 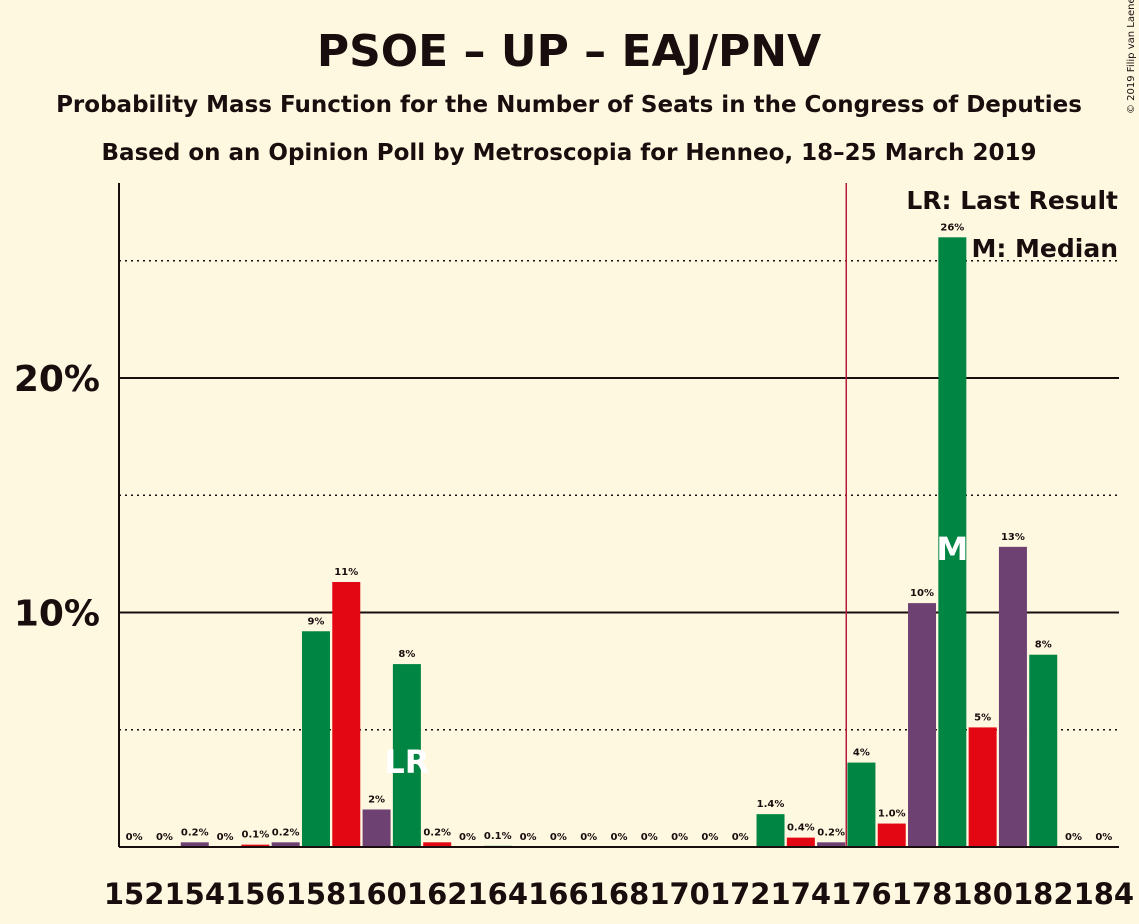 What do you see at coordinates (376, 799) in the screenshot?
I see `data-label-160: 2%` at bounding box center [376, 799].